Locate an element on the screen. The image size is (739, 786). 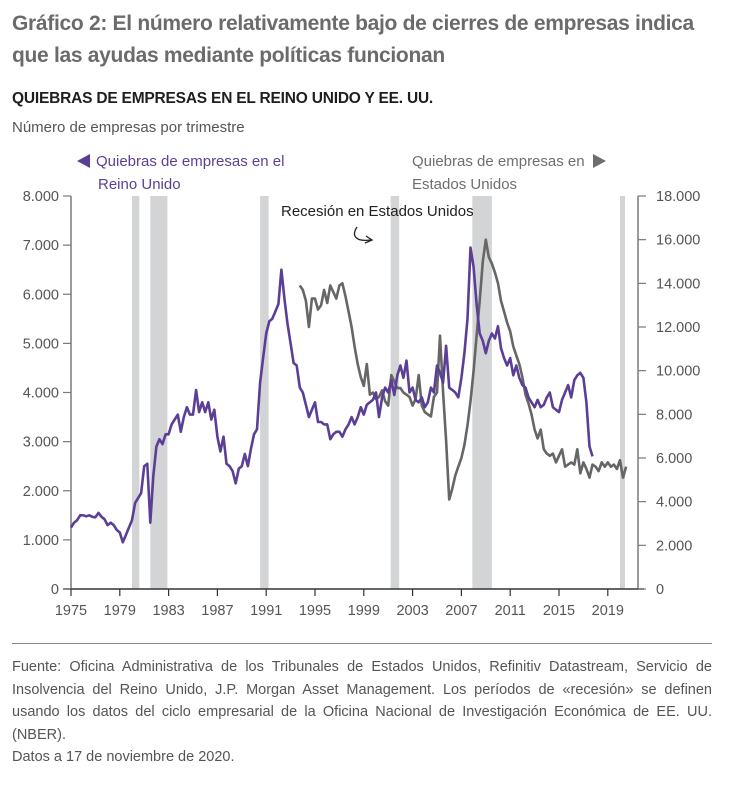
right-tick-label: 8.000 is located at coordinates (674, 415).